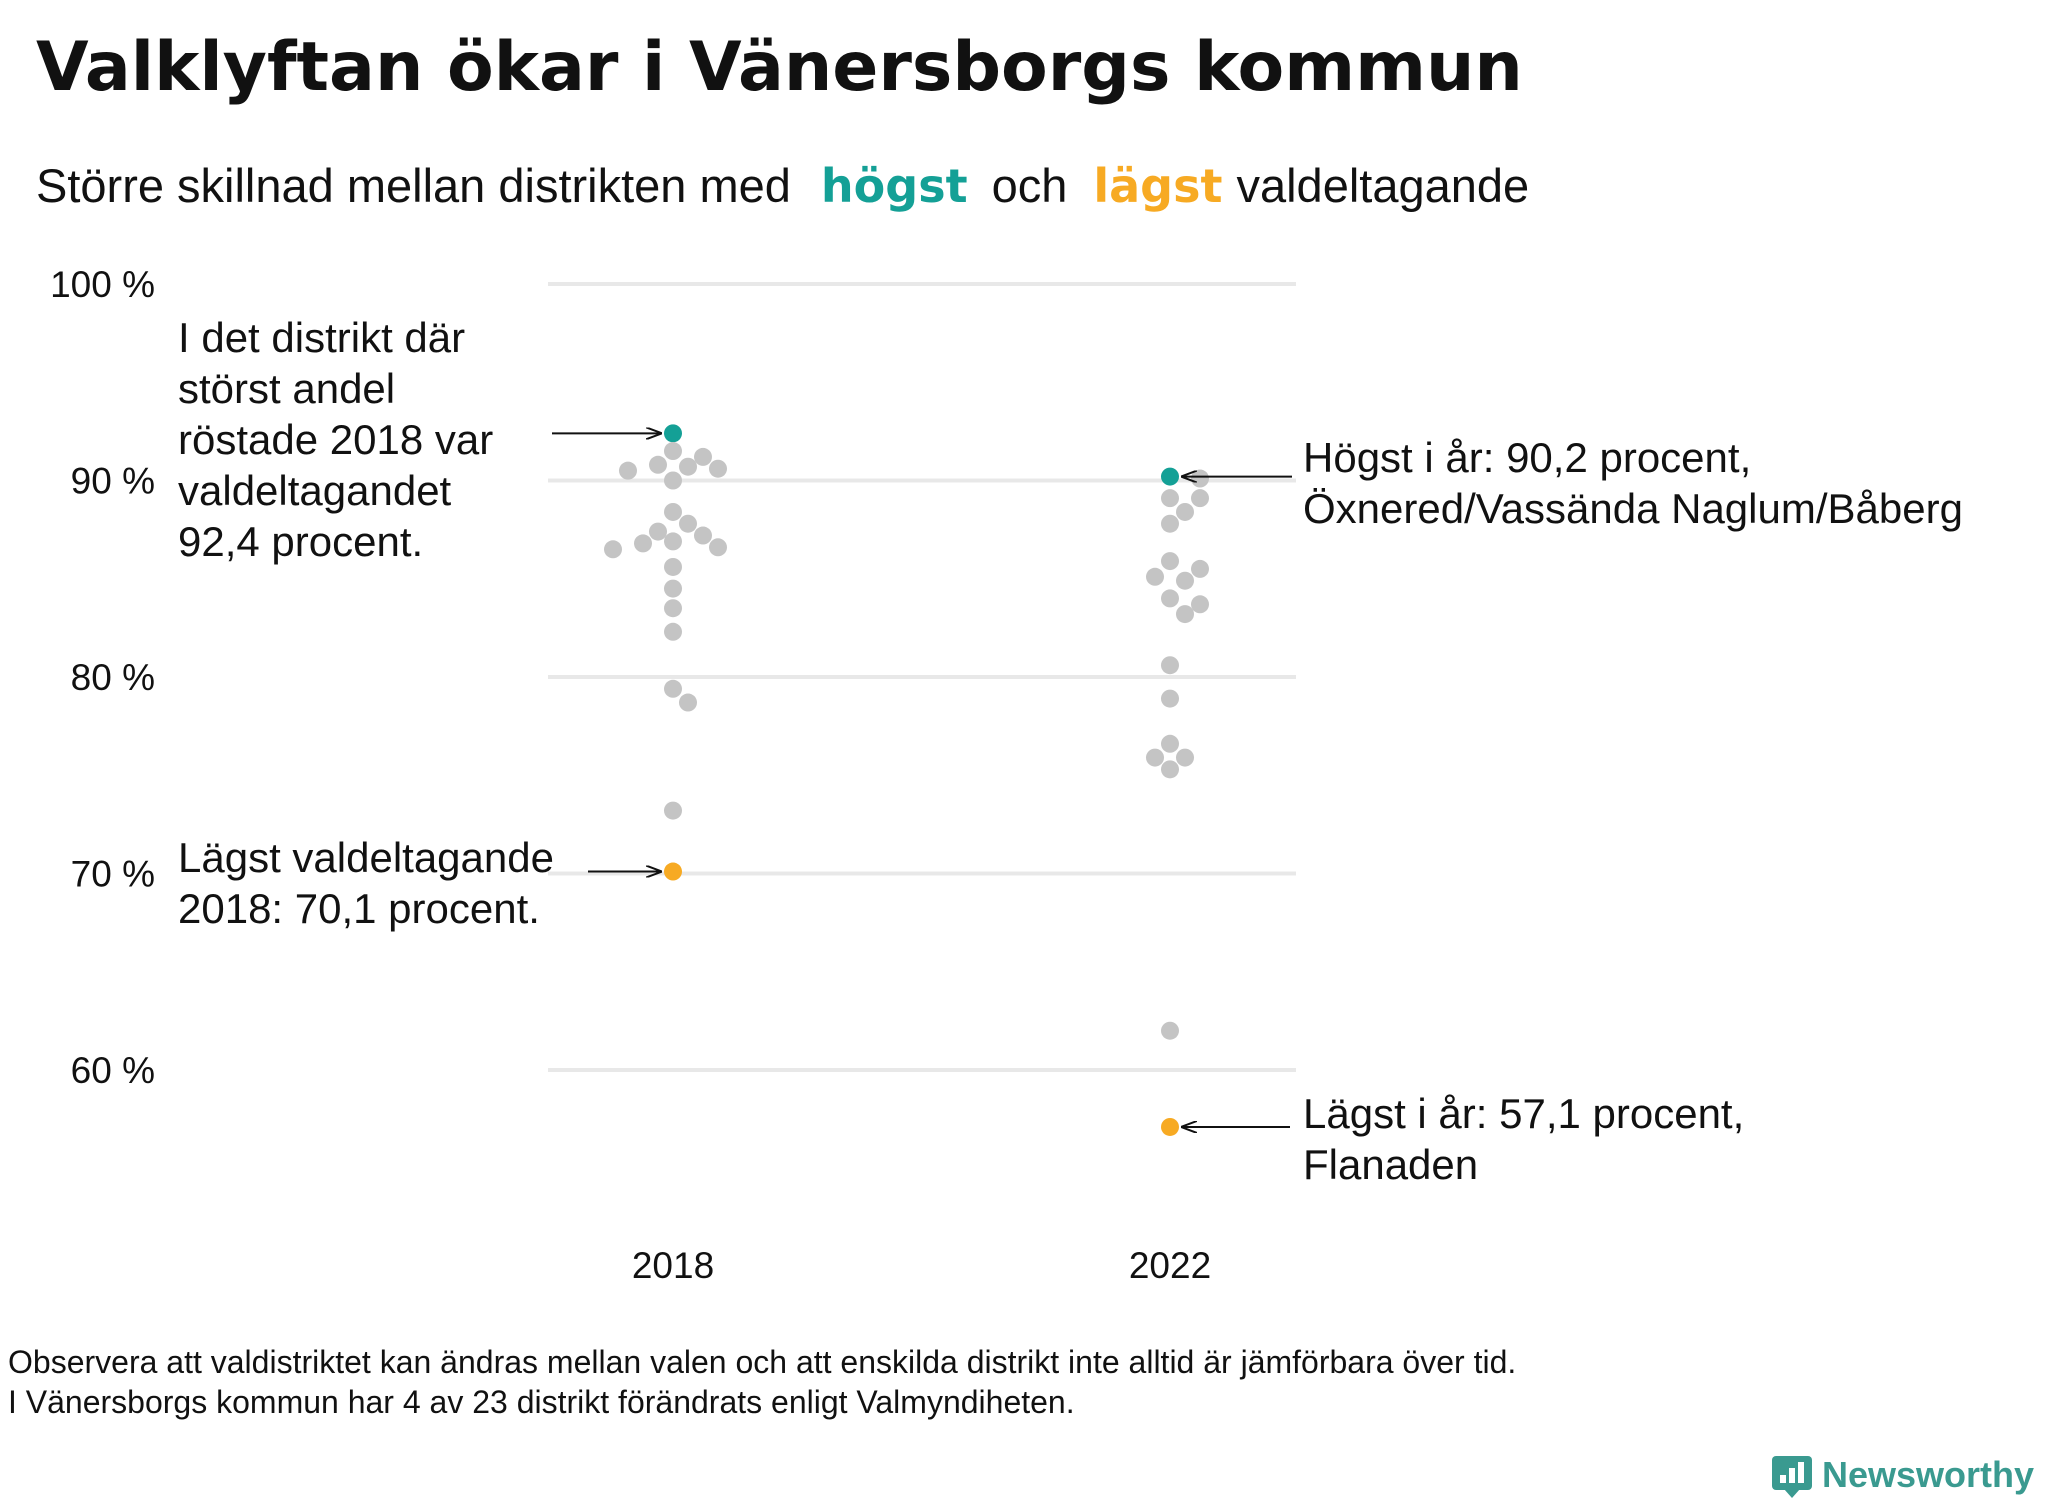  I want to click on y-tick-label: 100 %, so click(102, 284).